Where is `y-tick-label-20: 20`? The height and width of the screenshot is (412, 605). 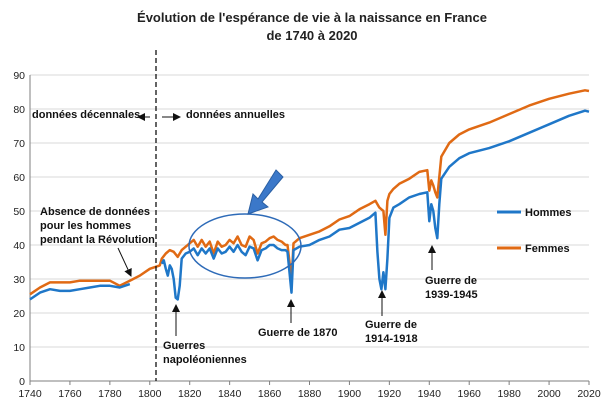 y-tick-label-20: 20 is located at coordinates (19, 314).